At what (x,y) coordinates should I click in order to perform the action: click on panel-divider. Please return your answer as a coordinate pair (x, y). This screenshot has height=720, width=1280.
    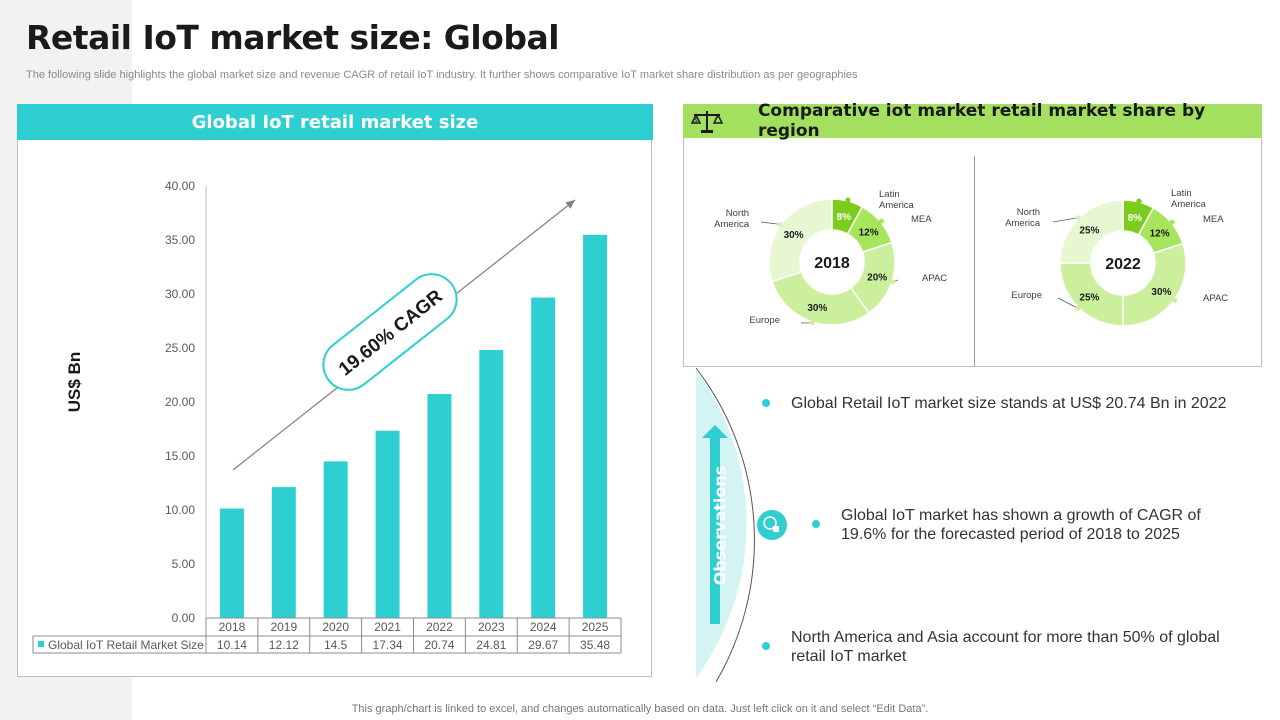
    Looking at the image, I should click on (974, 261).